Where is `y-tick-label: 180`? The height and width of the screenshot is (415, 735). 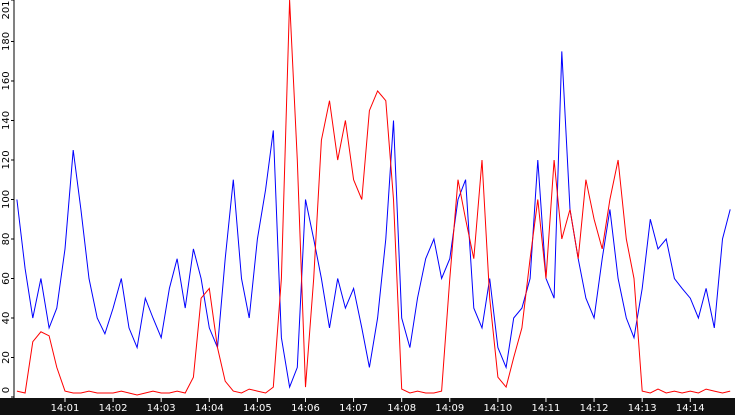 y-tick-label: 180 is located at coordinates (6, 41).